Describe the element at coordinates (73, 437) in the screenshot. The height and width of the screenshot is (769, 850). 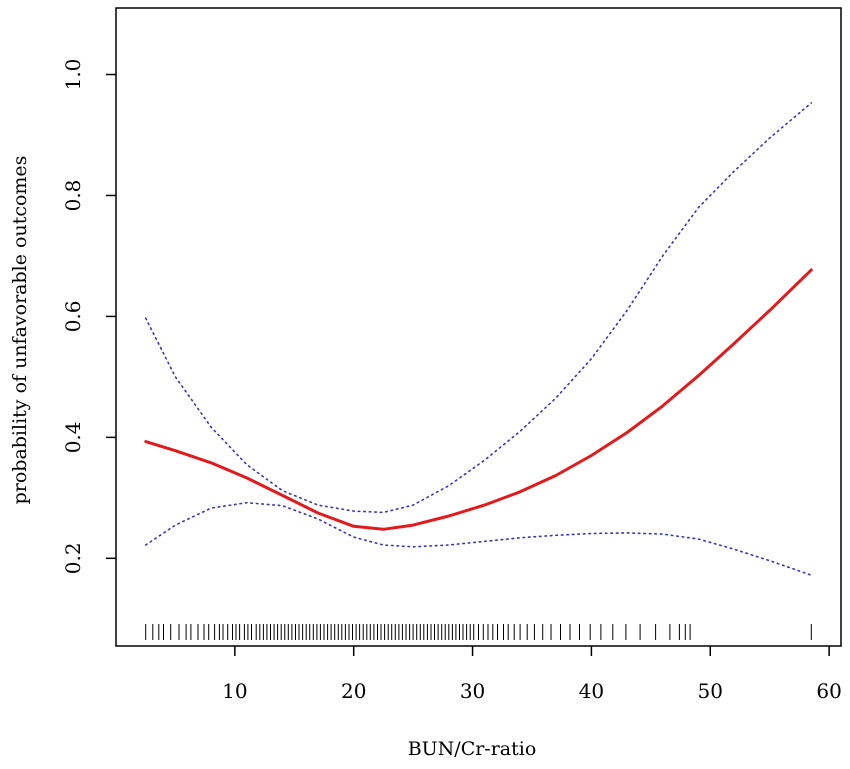
I see `y-tick-label: 0.4` at that location.